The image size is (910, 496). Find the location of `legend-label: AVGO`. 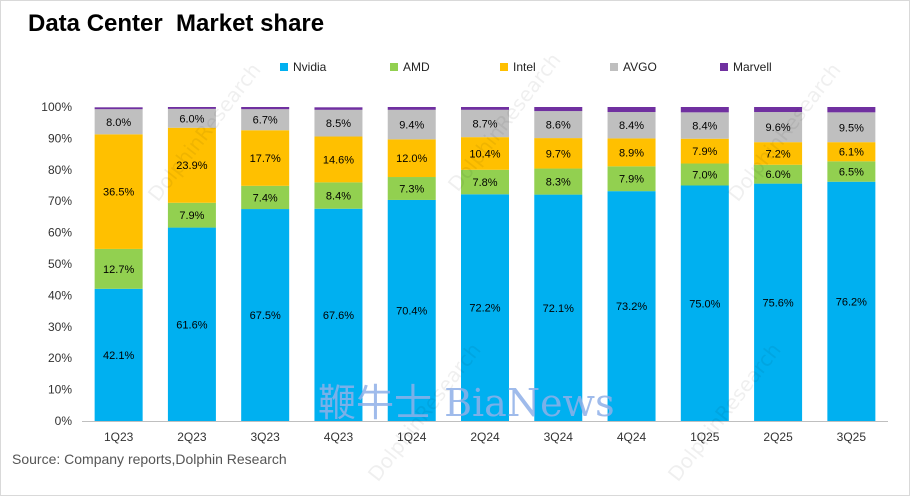

legend-label: AVGO is located at coordinates (640, 67).